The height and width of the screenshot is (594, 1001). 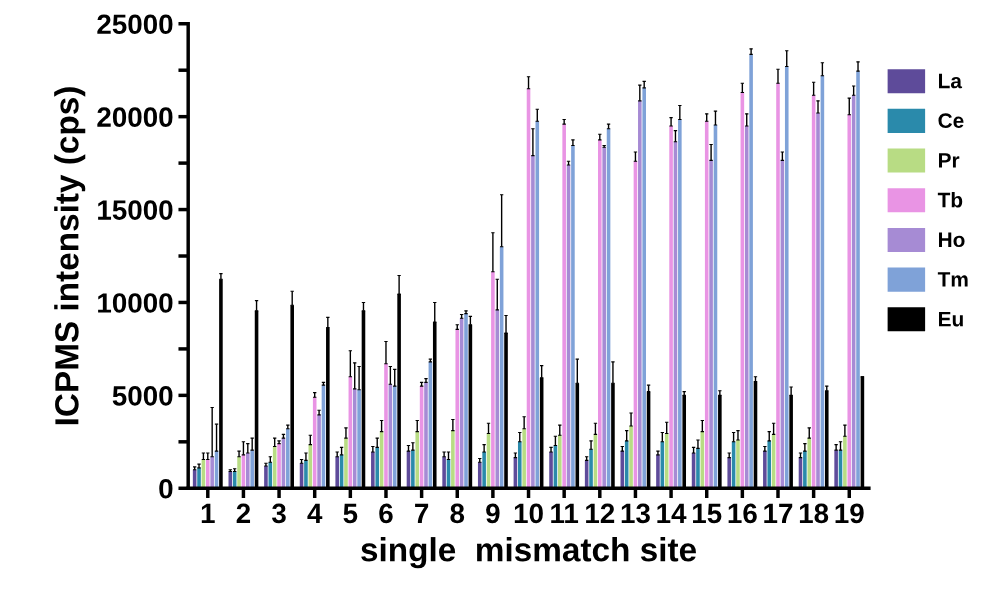 I want to click on x-tick-label: 17, so click(x=778, y=513).